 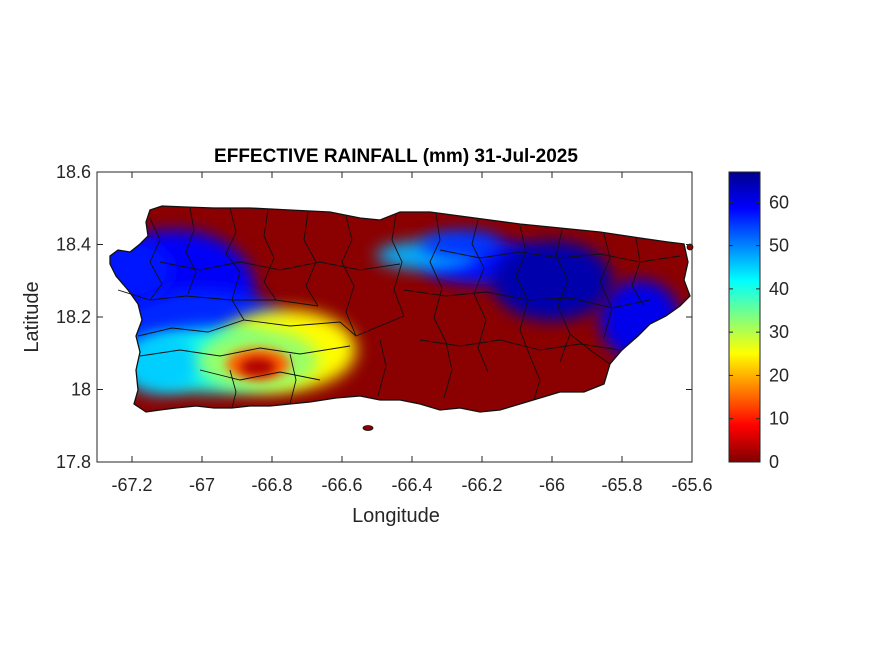 What do you see at coordinates (73, 462) in the screenshot?
I see `y-tick-label: 17.8` at bounding box center [73, 462].